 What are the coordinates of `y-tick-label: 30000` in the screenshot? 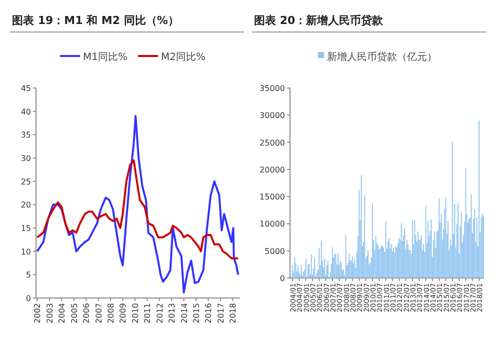 It's located at (272, 115).